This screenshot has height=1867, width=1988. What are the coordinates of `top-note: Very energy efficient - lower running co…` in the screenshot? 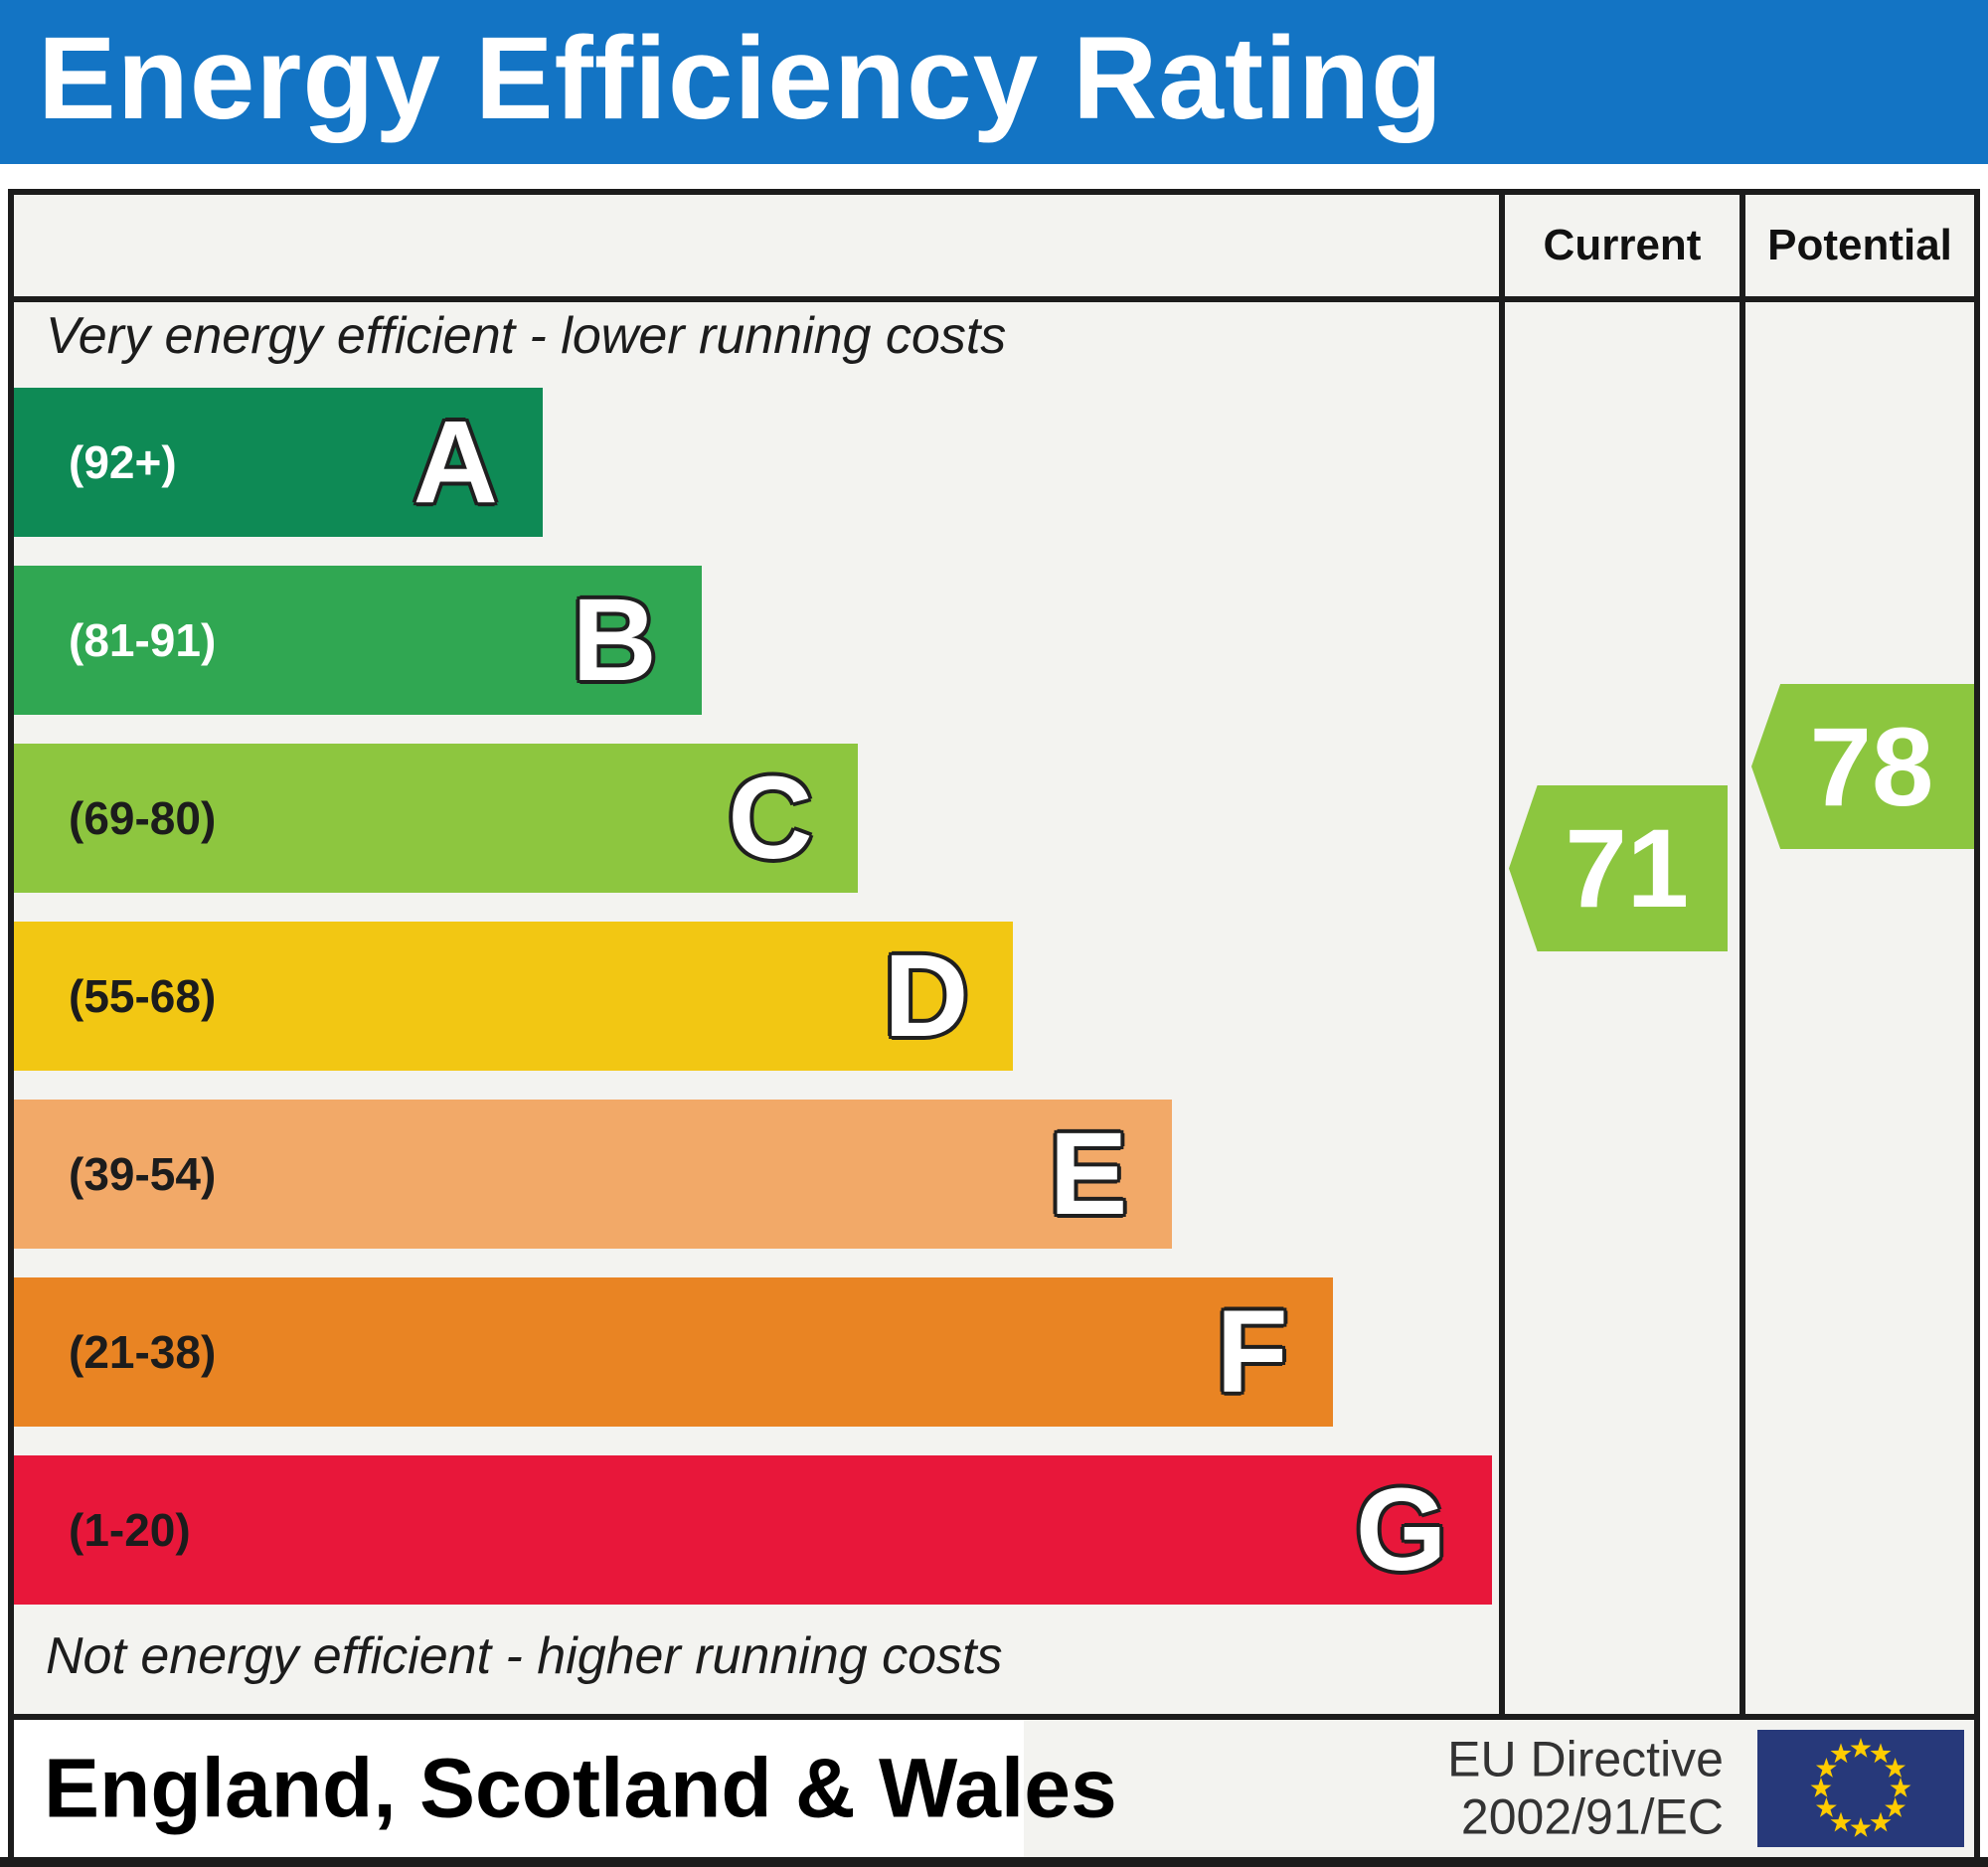 It's located at (526, 336).